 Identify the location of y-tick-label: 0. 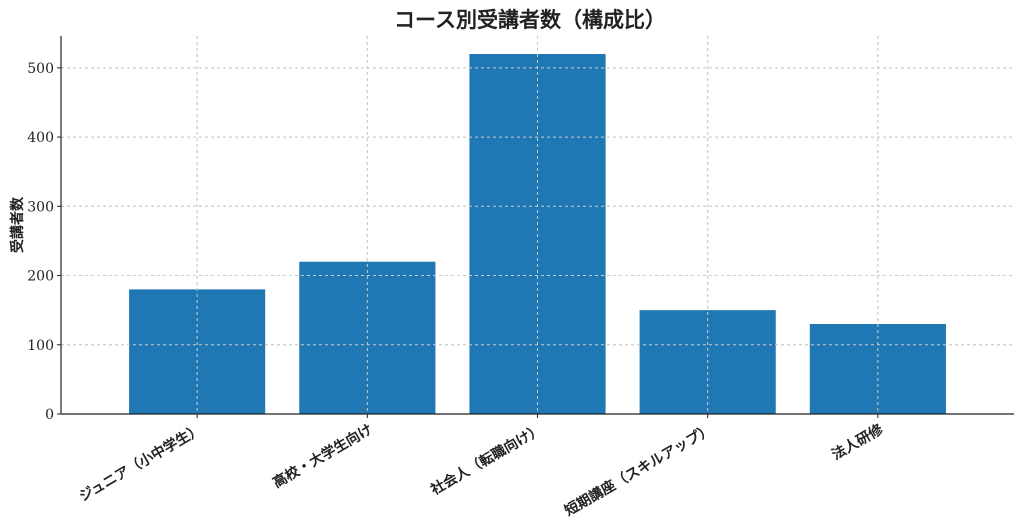
(49, 415).